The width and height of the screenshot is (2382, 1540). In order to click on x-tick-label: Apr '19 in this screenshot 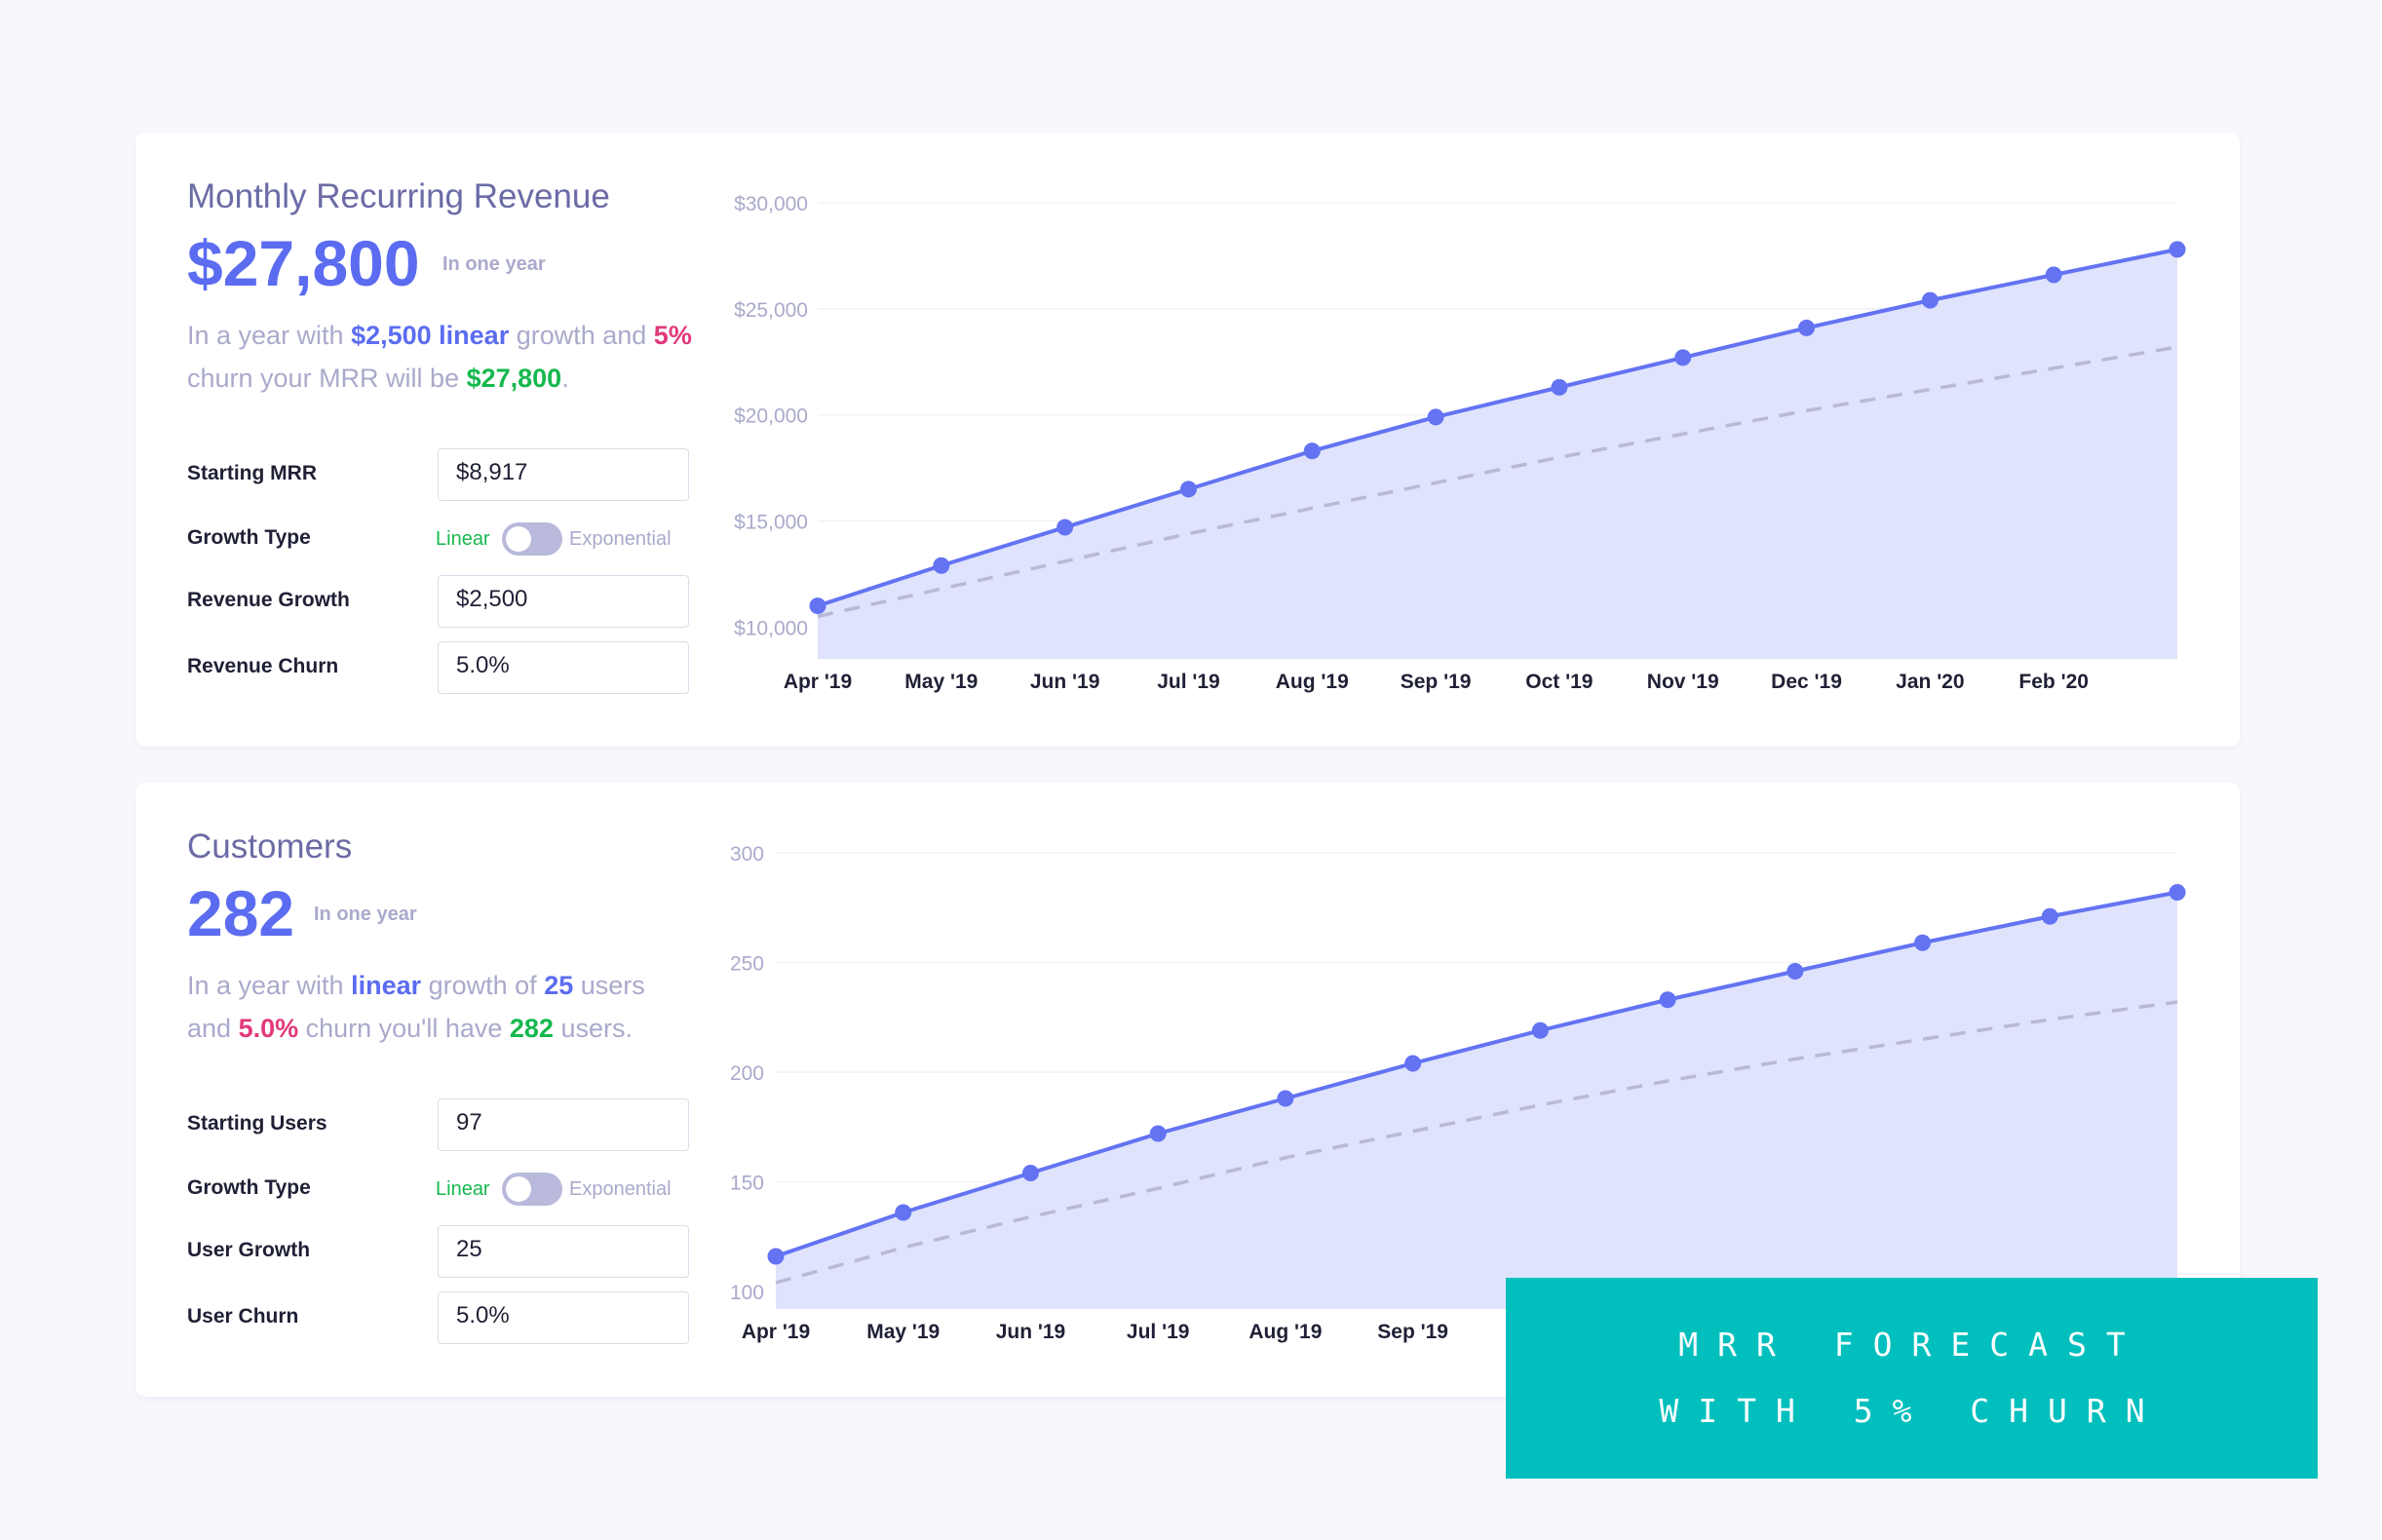, I will do `click(776, 1332)`.